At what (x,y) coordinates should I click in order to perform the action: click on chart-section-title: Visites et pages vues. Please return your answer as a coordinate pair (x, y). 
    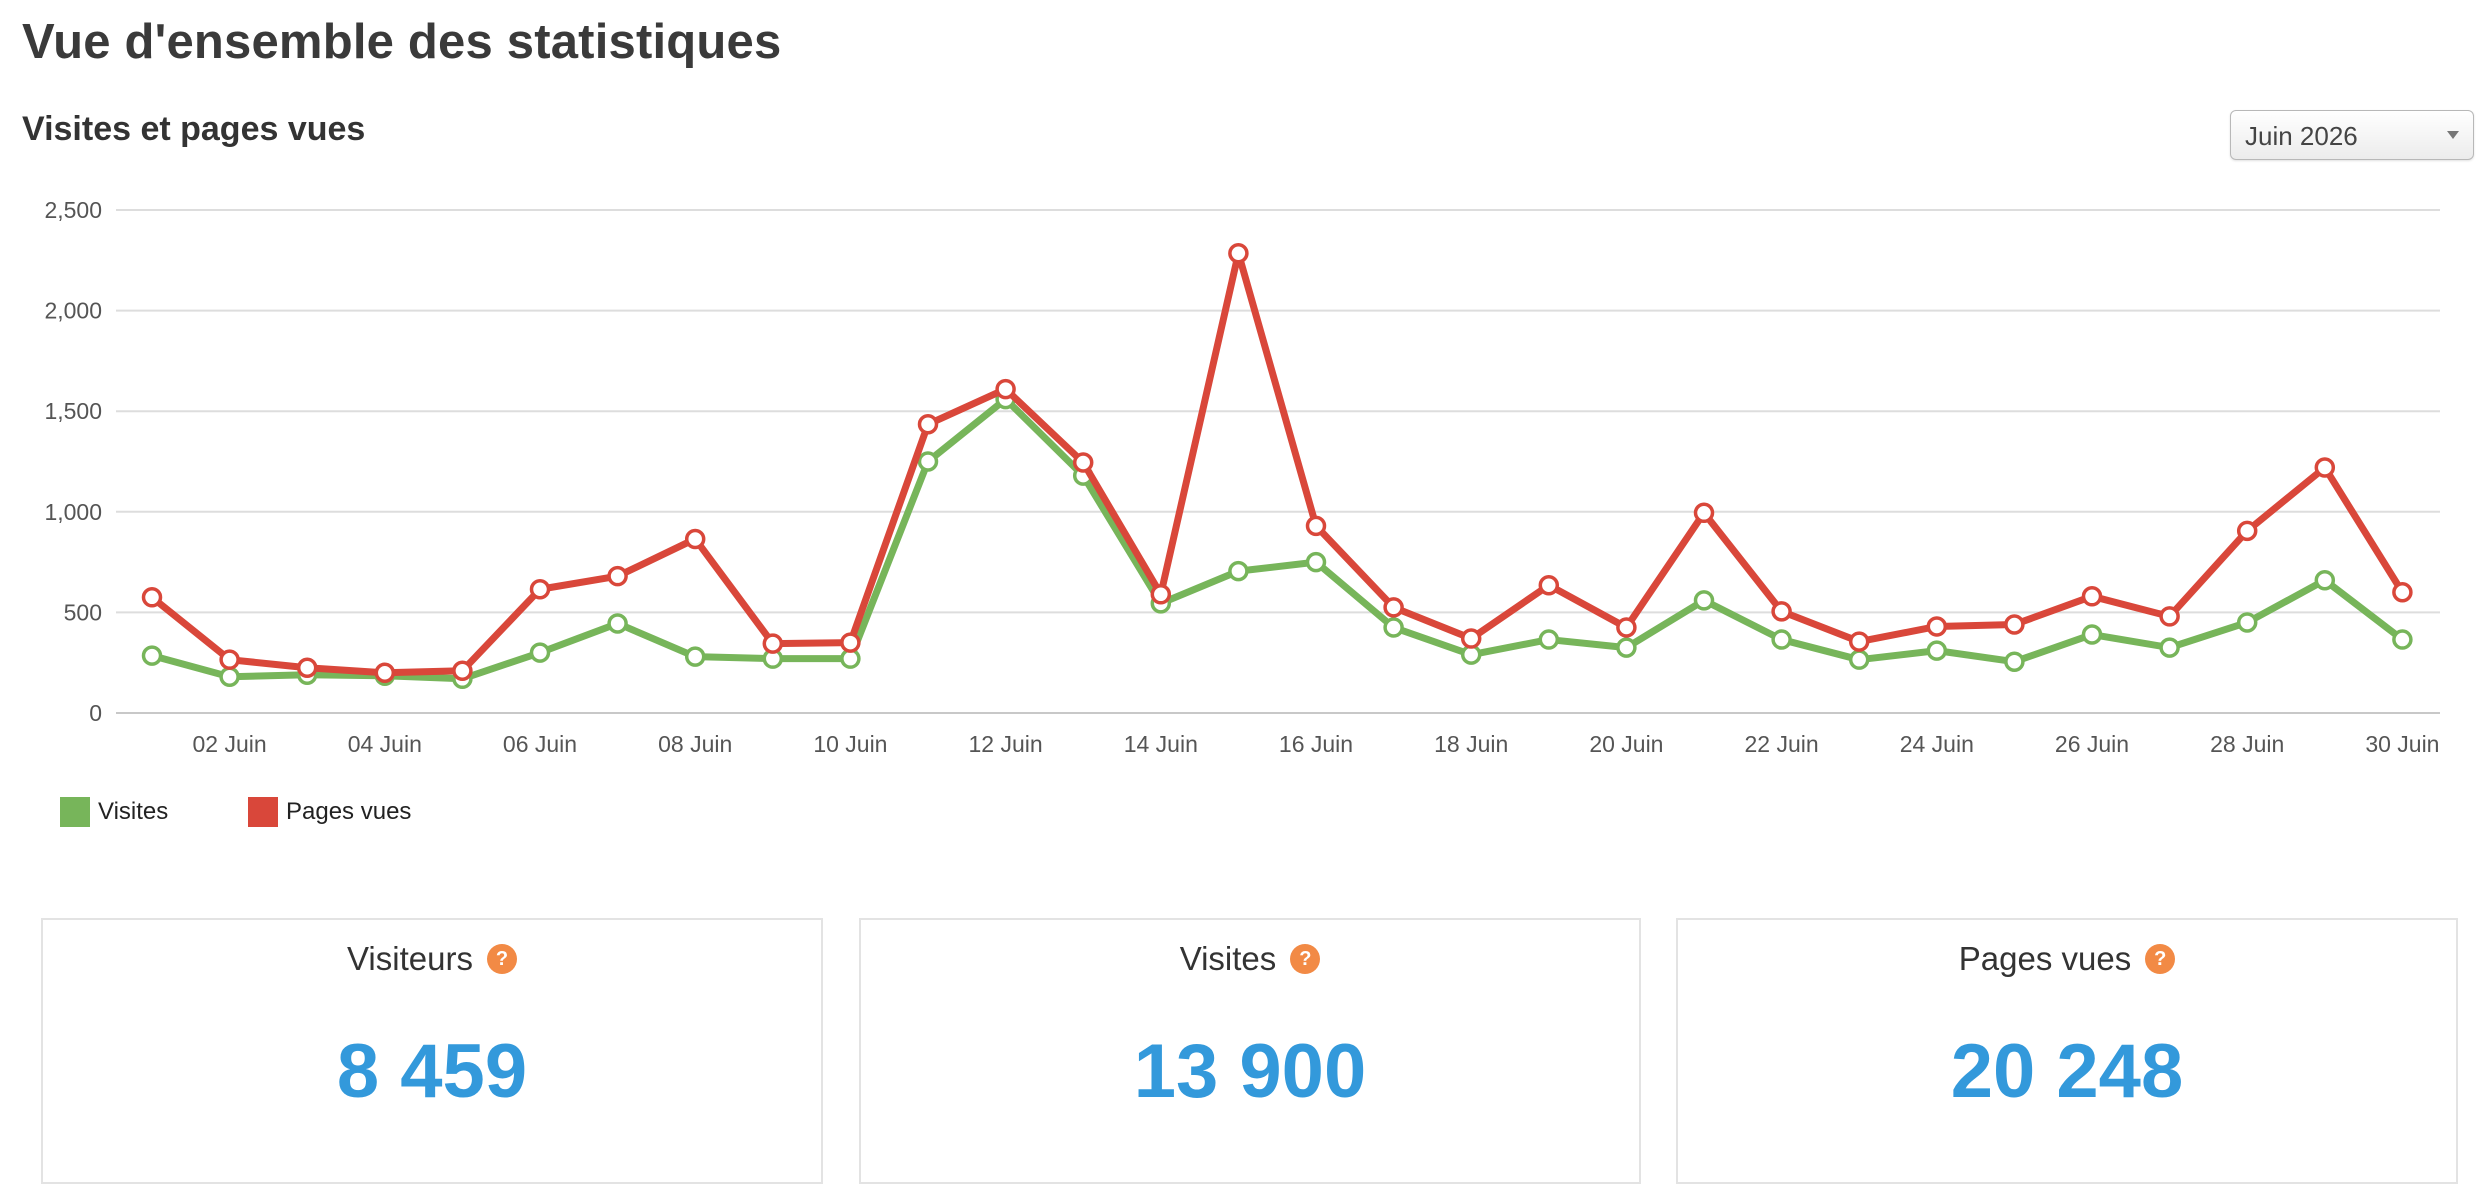
    Looking at the image, I should click on (194, 129).